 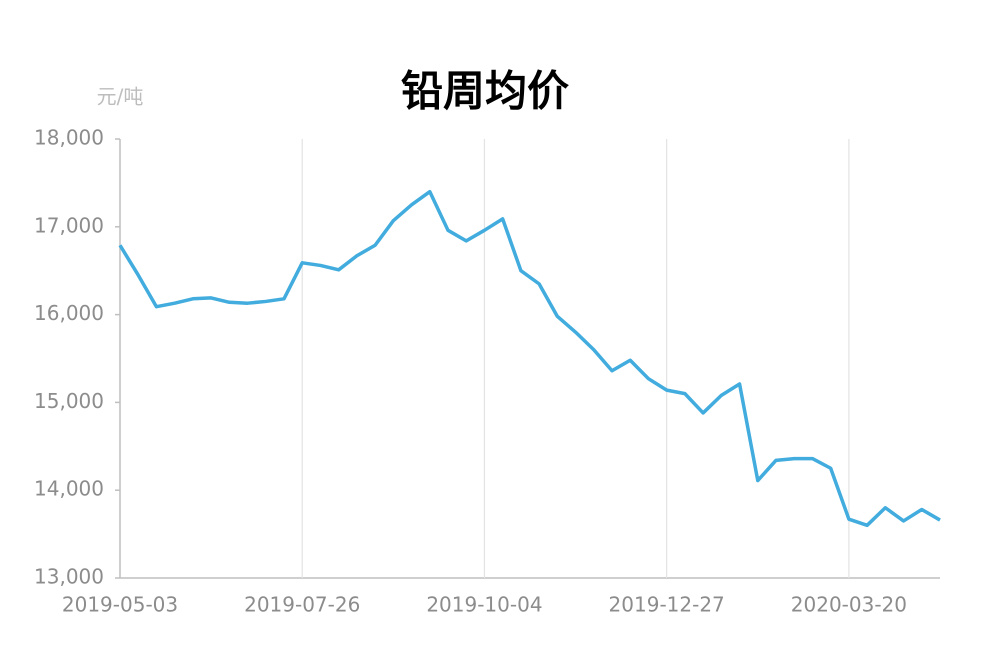 What do you see at coordinates (69, 577) in the screenshot?
I see `y-tick-label: 13,000` at bounding box center [69, 577].